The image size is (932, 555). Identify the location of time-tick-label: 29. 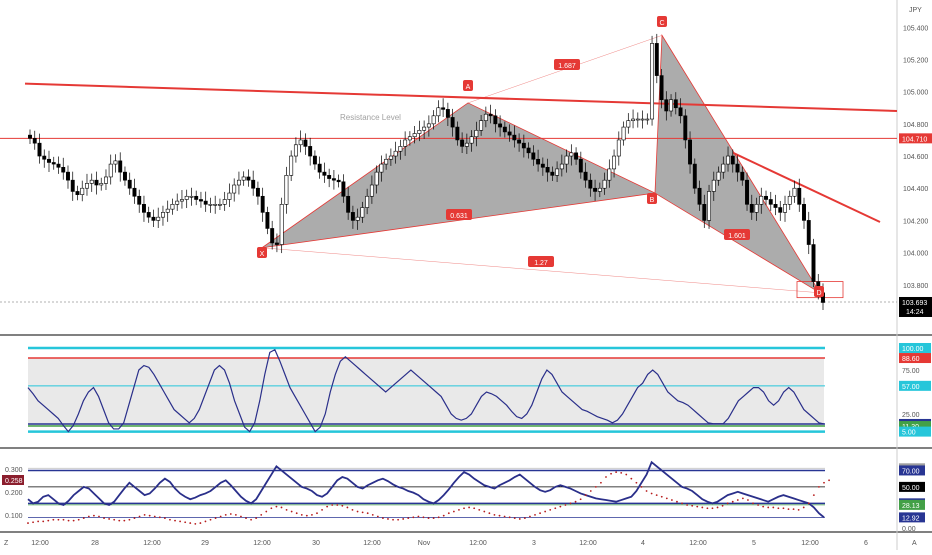
(205, 543).